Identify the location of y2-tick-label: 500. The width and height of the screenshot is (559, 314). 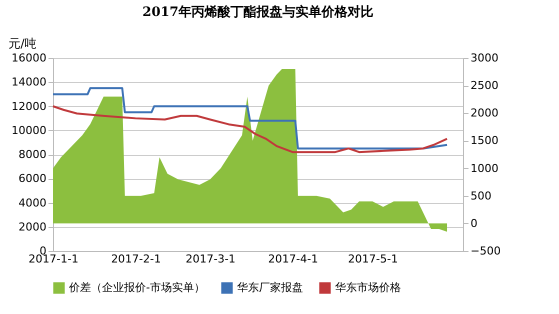
(481, 195).